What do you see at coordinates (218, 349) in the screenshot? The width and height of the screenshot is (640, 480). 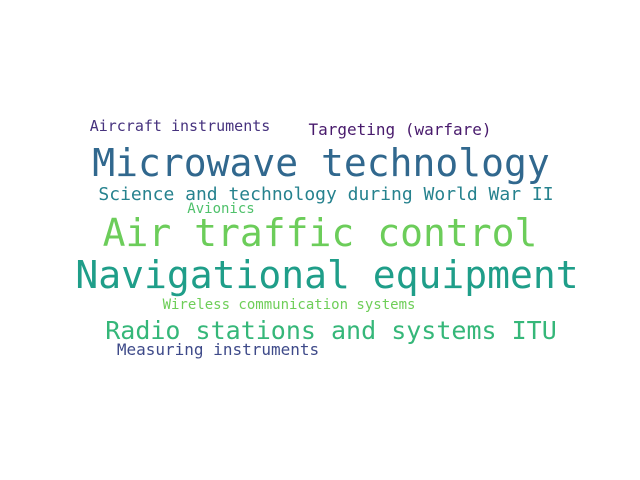 I see `word-measuring-instruments: Measuring instruments` at bounding box center [218, 349].